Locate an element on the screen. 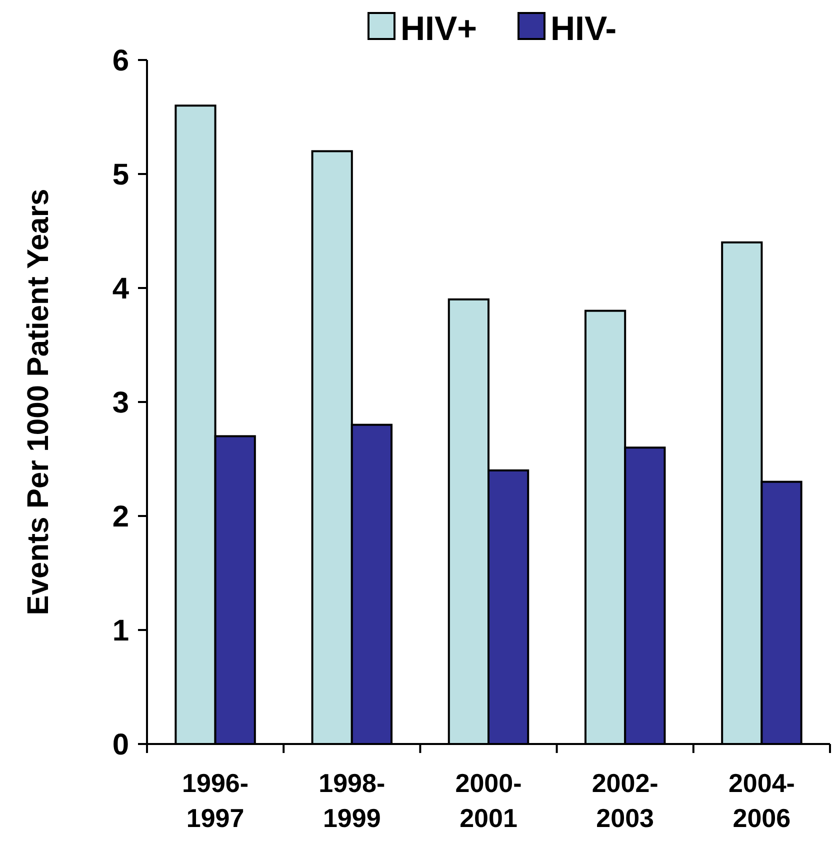 This screenshot has height=856, width=833. legend-label: HIV+ is located at coordinates (439, 29).